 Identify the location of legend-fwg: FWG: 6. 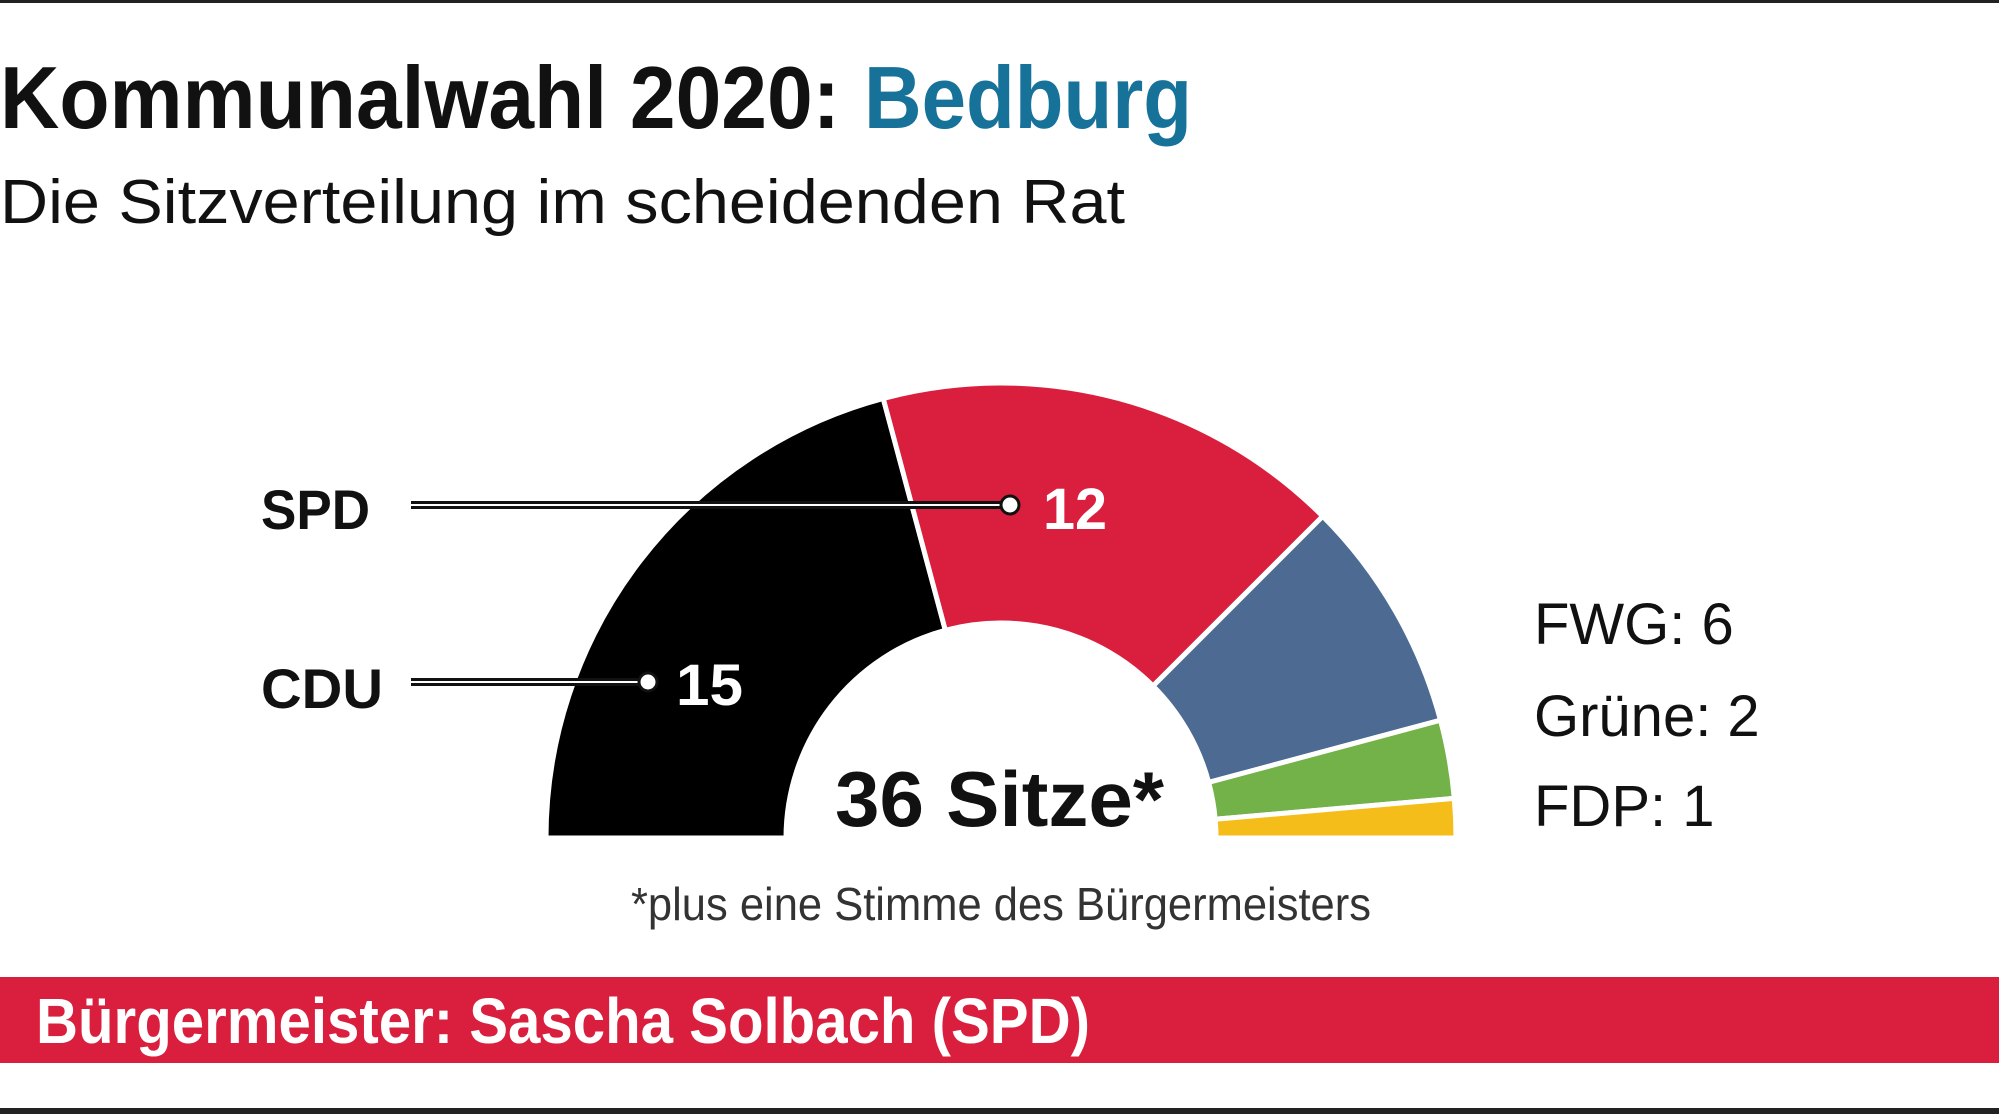
(1634, 624).